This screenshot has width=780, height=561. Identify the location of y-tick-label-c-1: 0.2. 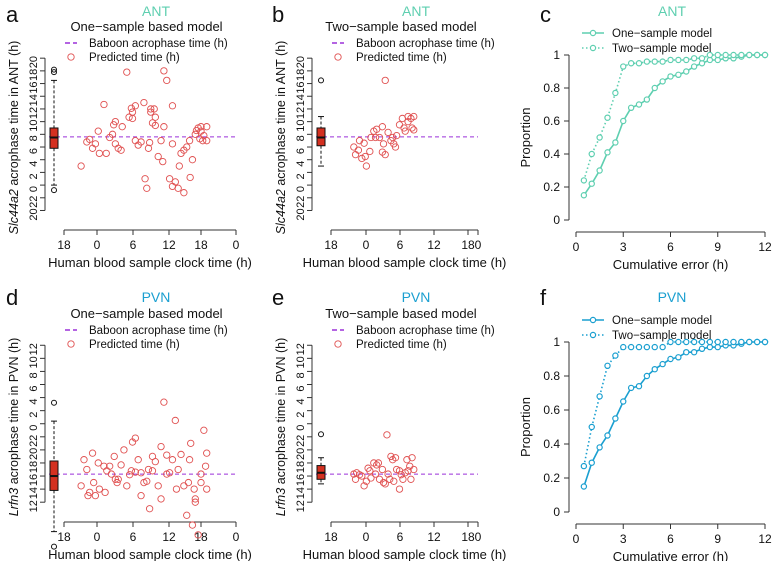
(551, 187).